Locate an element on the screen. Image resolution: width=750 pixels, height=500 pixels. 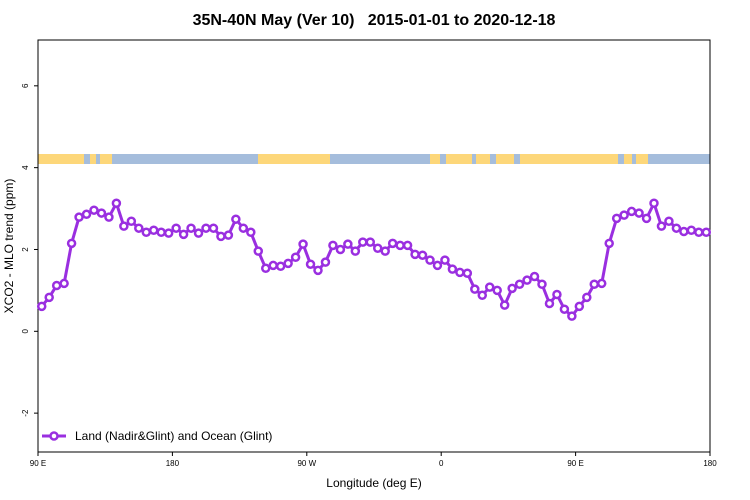
legend-marker is located at coordinates (54, 436).